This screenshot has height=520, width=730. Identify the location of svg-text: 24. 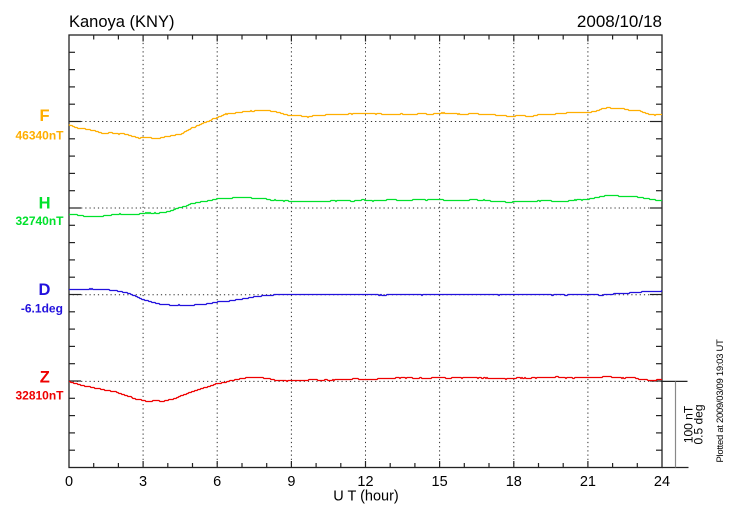
(662, 482).